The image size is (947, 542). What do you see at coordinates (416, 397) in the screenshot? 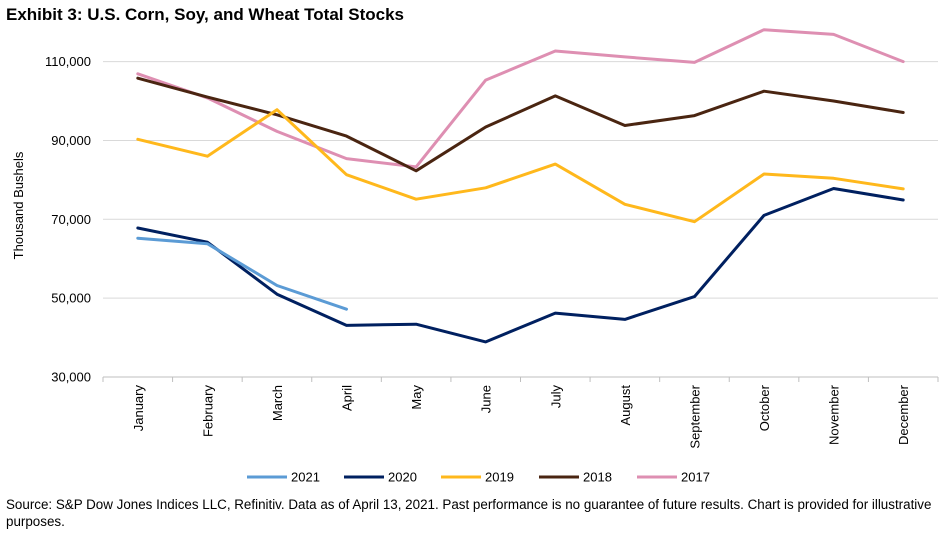
I see `x-tick-label: May` at bounding box center [416, 397].